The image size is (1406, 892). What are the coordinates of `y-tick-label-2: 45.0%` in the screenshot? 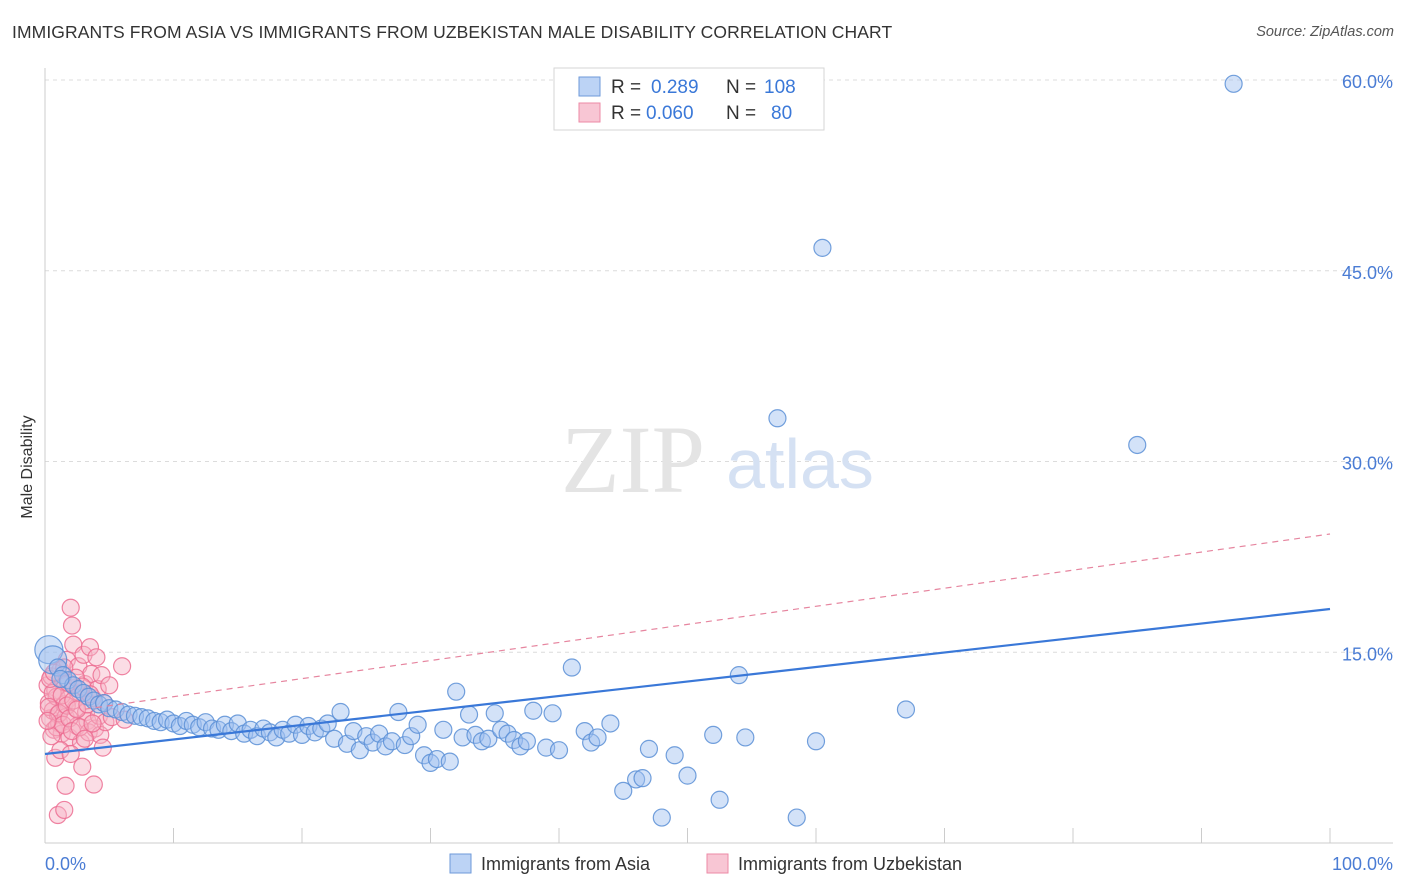 It's located at (1367, 273).